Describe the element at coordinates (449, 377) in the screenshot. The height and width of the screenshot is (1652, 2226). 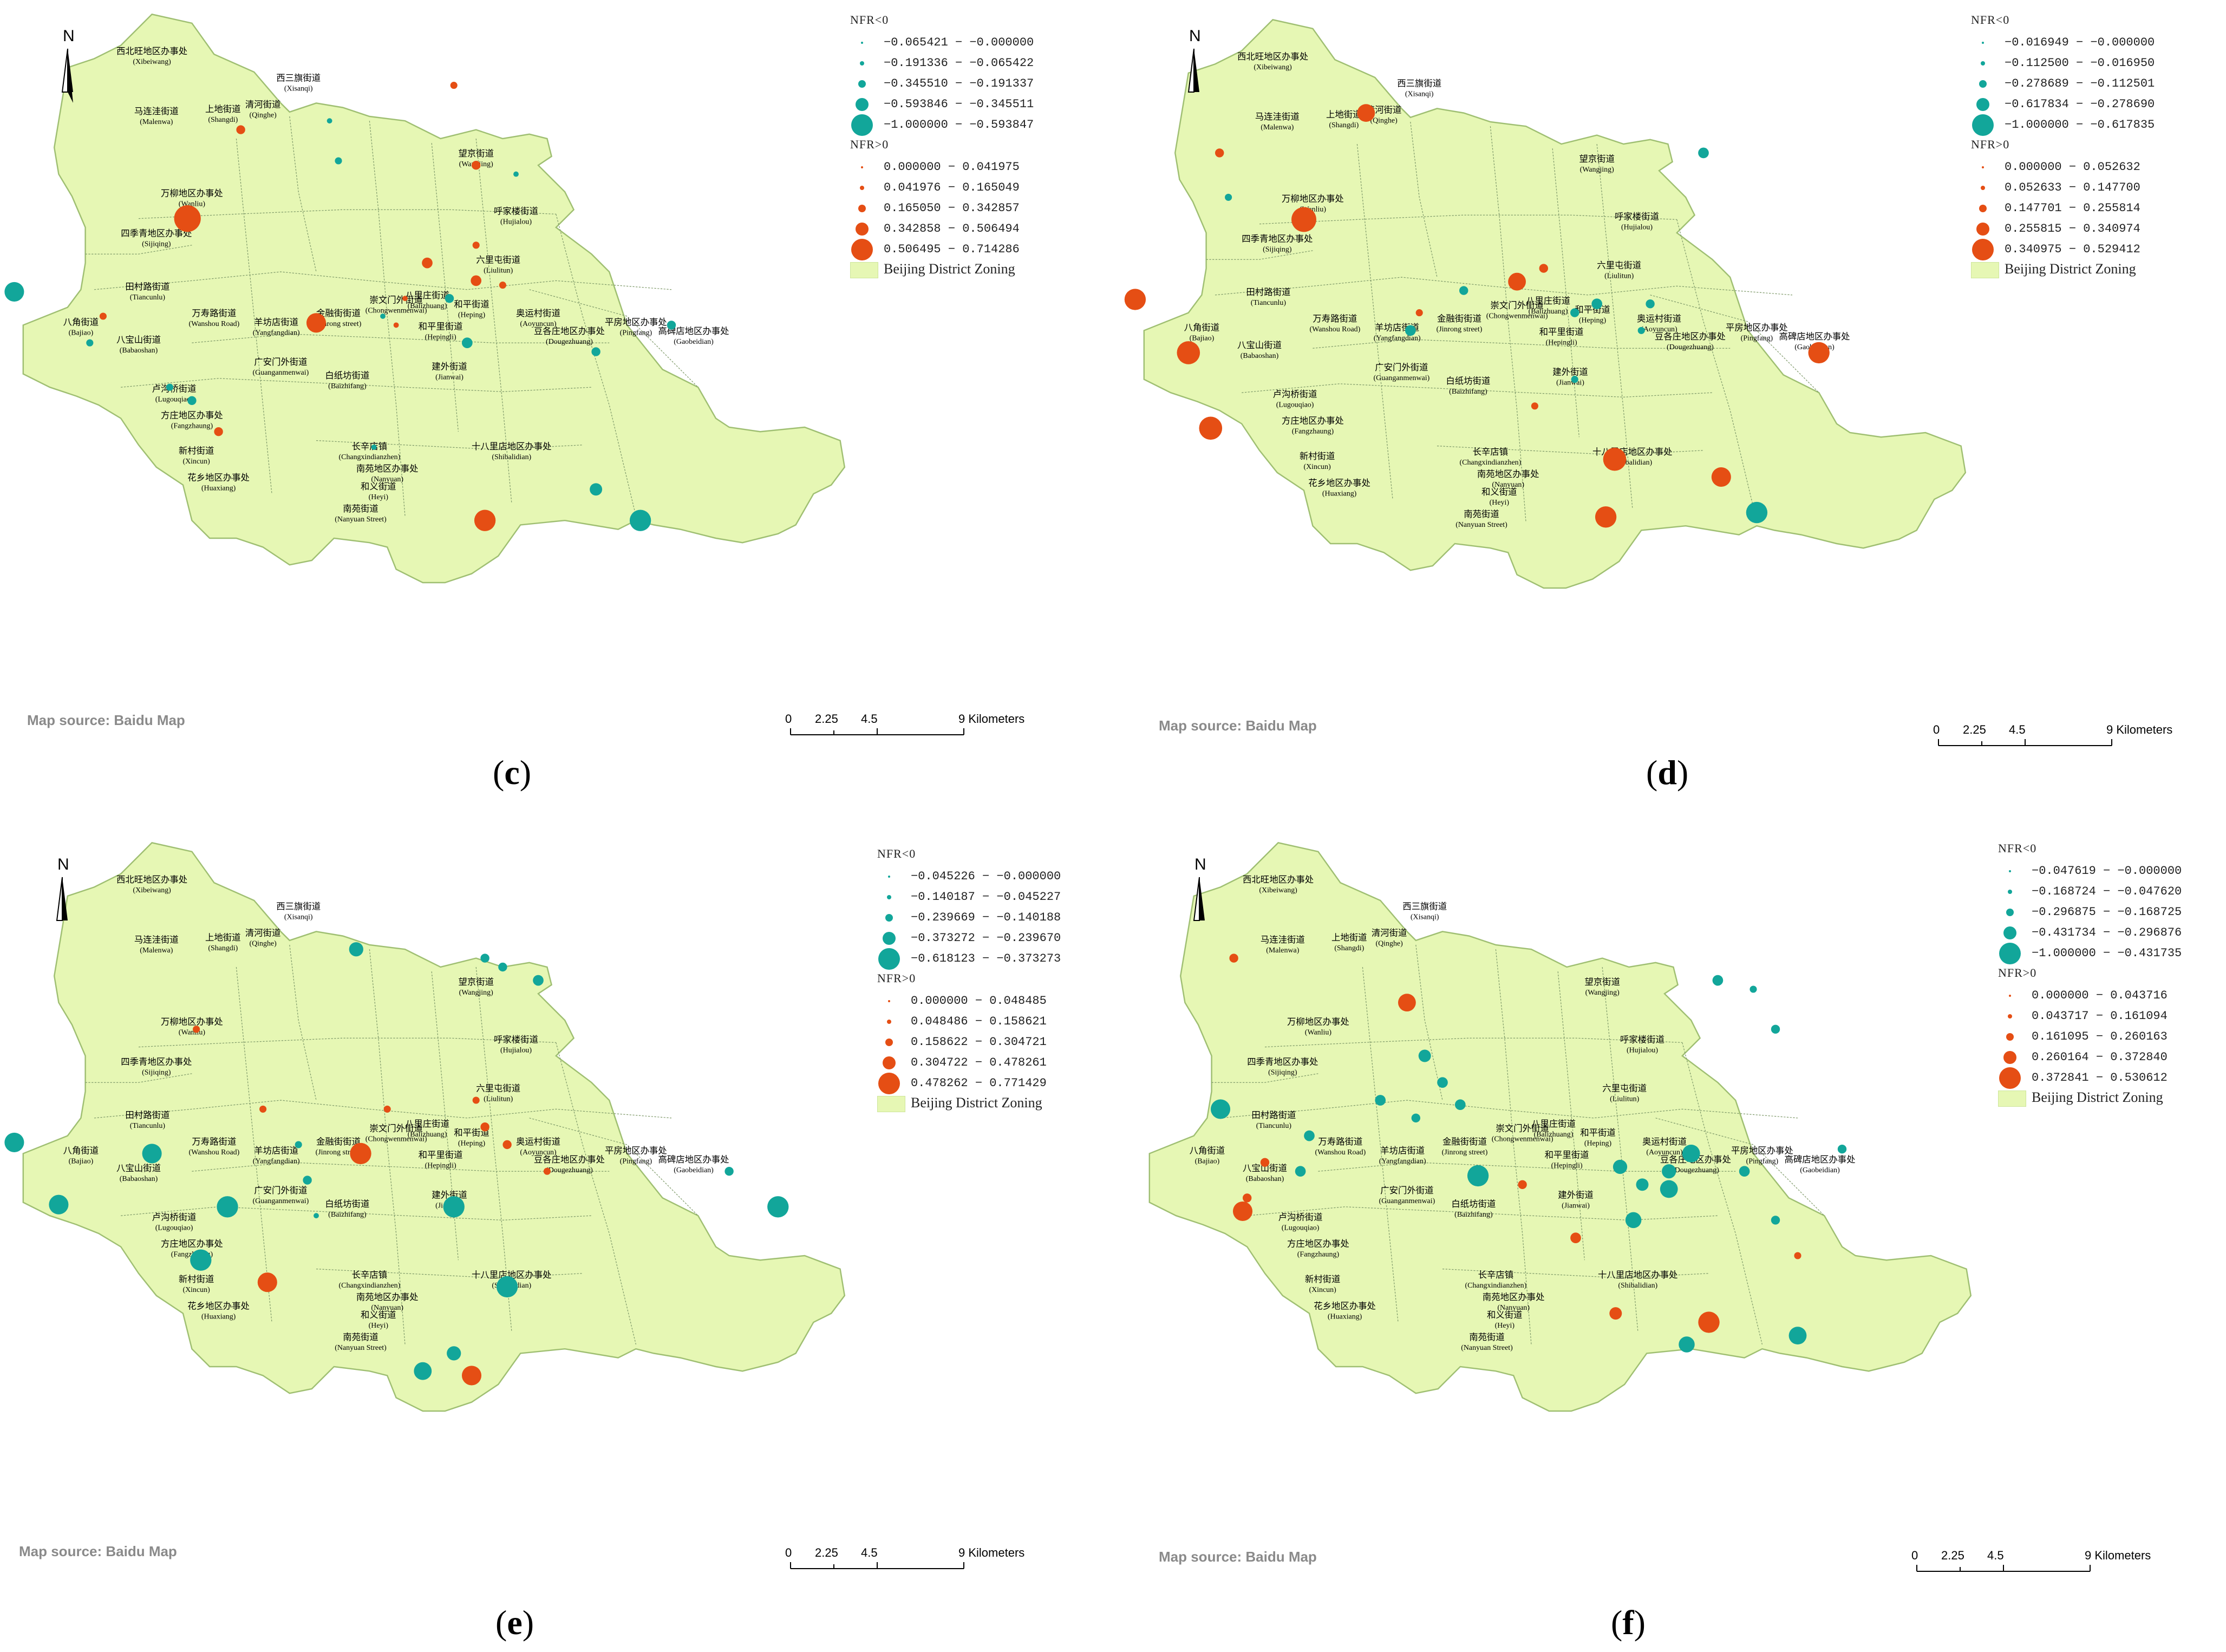
I see `place-name-en: (Jianwai)` at that location.